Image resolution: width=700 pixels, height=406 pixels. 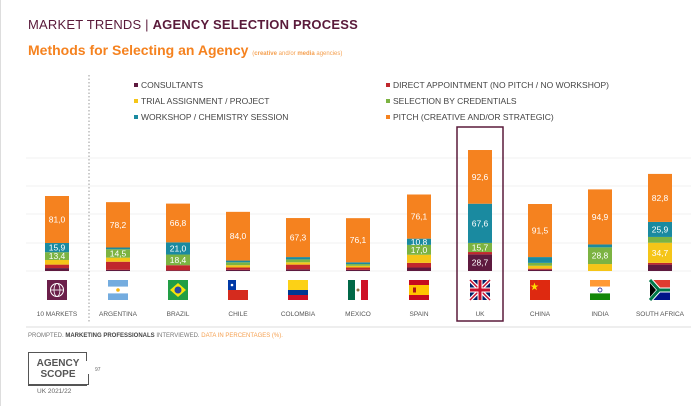 What do you see at coordinates (238, 290) in the screenshot?
I see `chile-flag-icon` at bounding box center [238, 290].